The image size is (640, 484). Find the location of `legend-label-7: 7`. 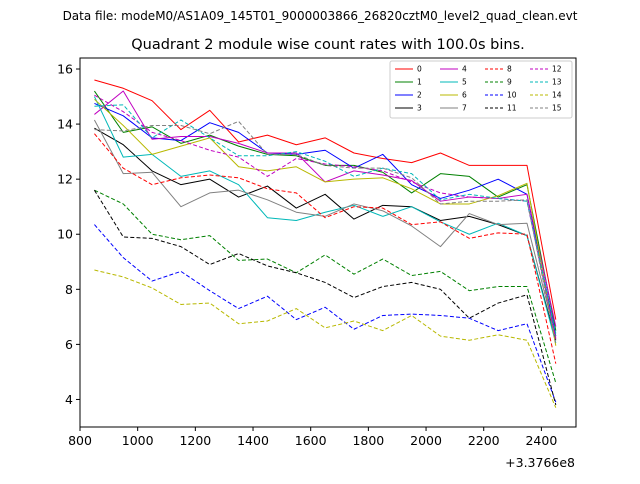

legend-label-7: 7 is located at coordinates (464, 108).